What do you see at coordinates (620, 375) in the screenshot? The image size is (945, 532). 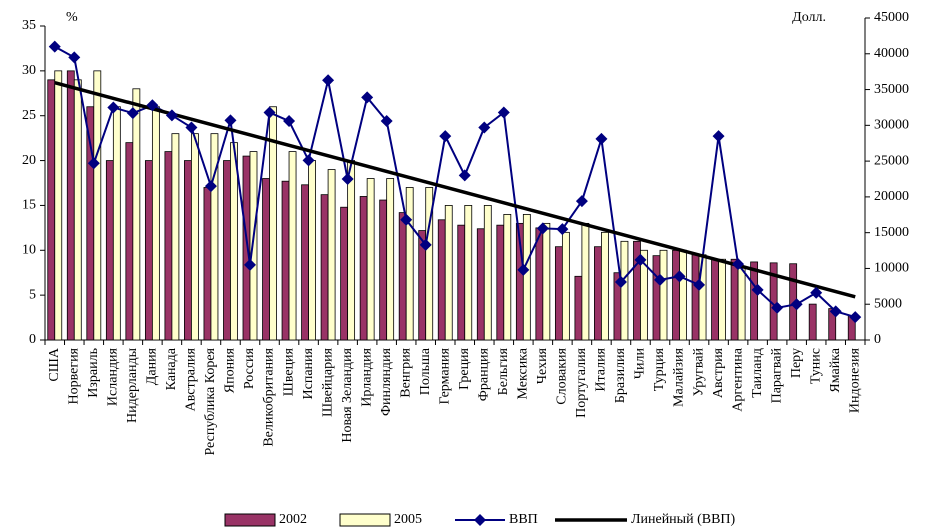 I see `x-tick-label: Бразилия` at bounding box center [620, 375].